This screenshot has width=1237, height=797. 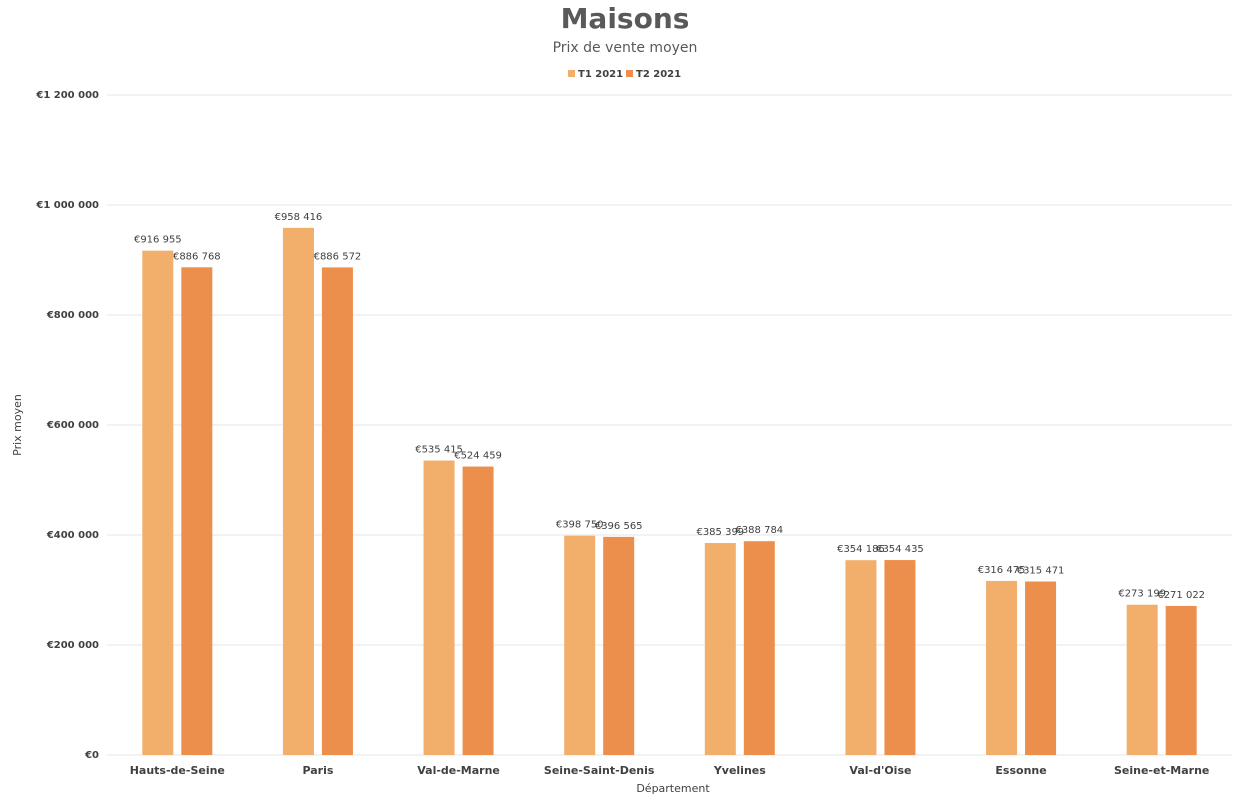 What do you see at coordinates (72, 425) in the screenshot?
I see `y-tick-label: €600 000` at bounding box center [72, 425].